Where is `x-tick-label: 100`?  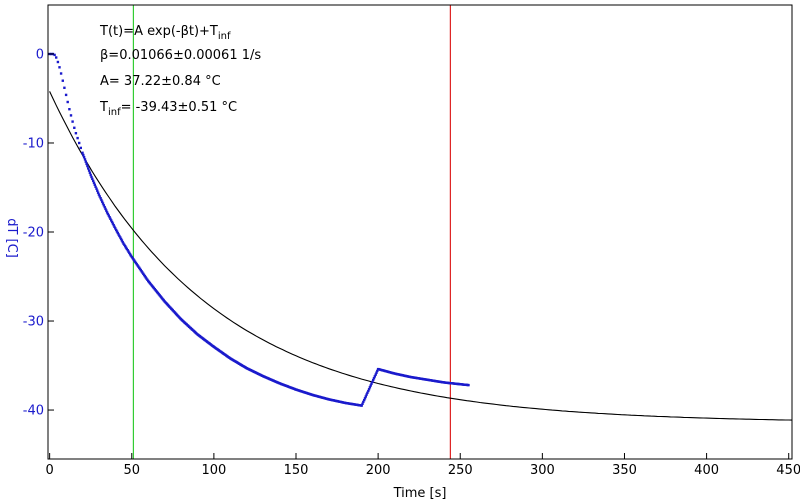
x-tick-label: 100 is located at coordinates (213, 470).